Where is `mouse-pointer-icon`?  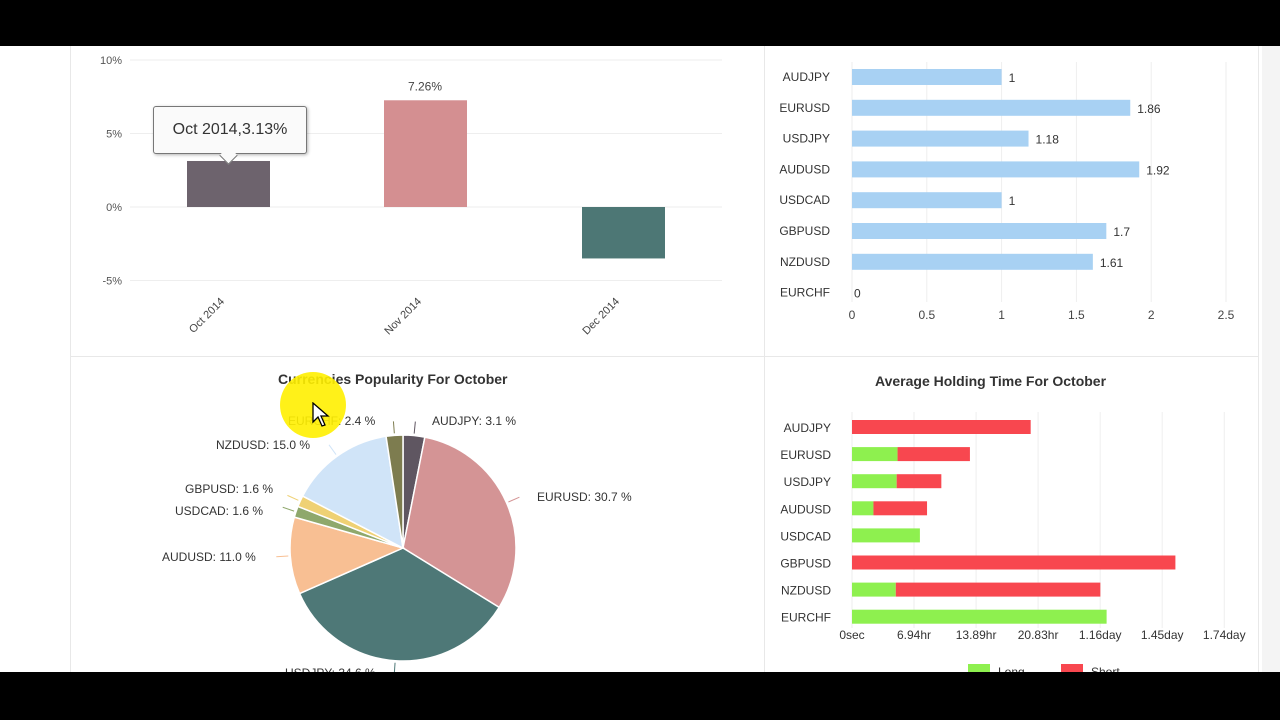 mouse-pointer-icon is located at coordinates (321, 414).